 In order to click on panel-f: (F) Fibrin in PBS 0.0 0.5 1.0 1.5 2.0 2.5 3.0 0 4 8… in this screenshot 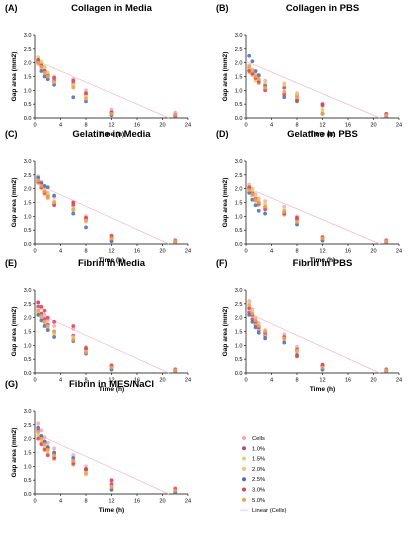, I will do `click(309, 325)`.